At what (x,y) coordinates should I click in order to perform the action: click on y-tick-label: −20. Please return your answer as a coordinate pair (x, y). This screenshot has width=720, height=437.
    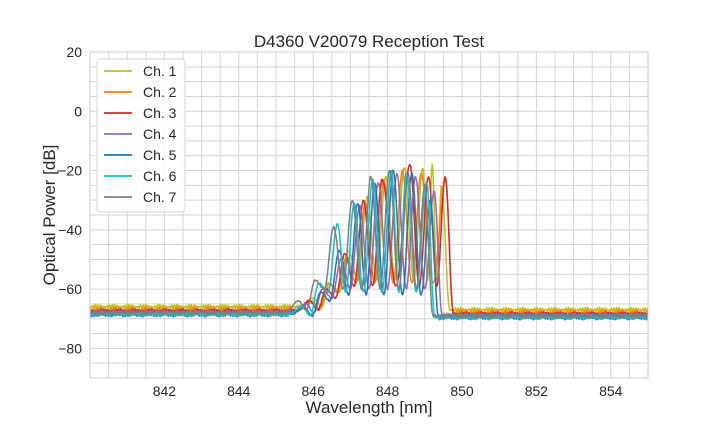
    Looking at the image, I should click on (70, 171).